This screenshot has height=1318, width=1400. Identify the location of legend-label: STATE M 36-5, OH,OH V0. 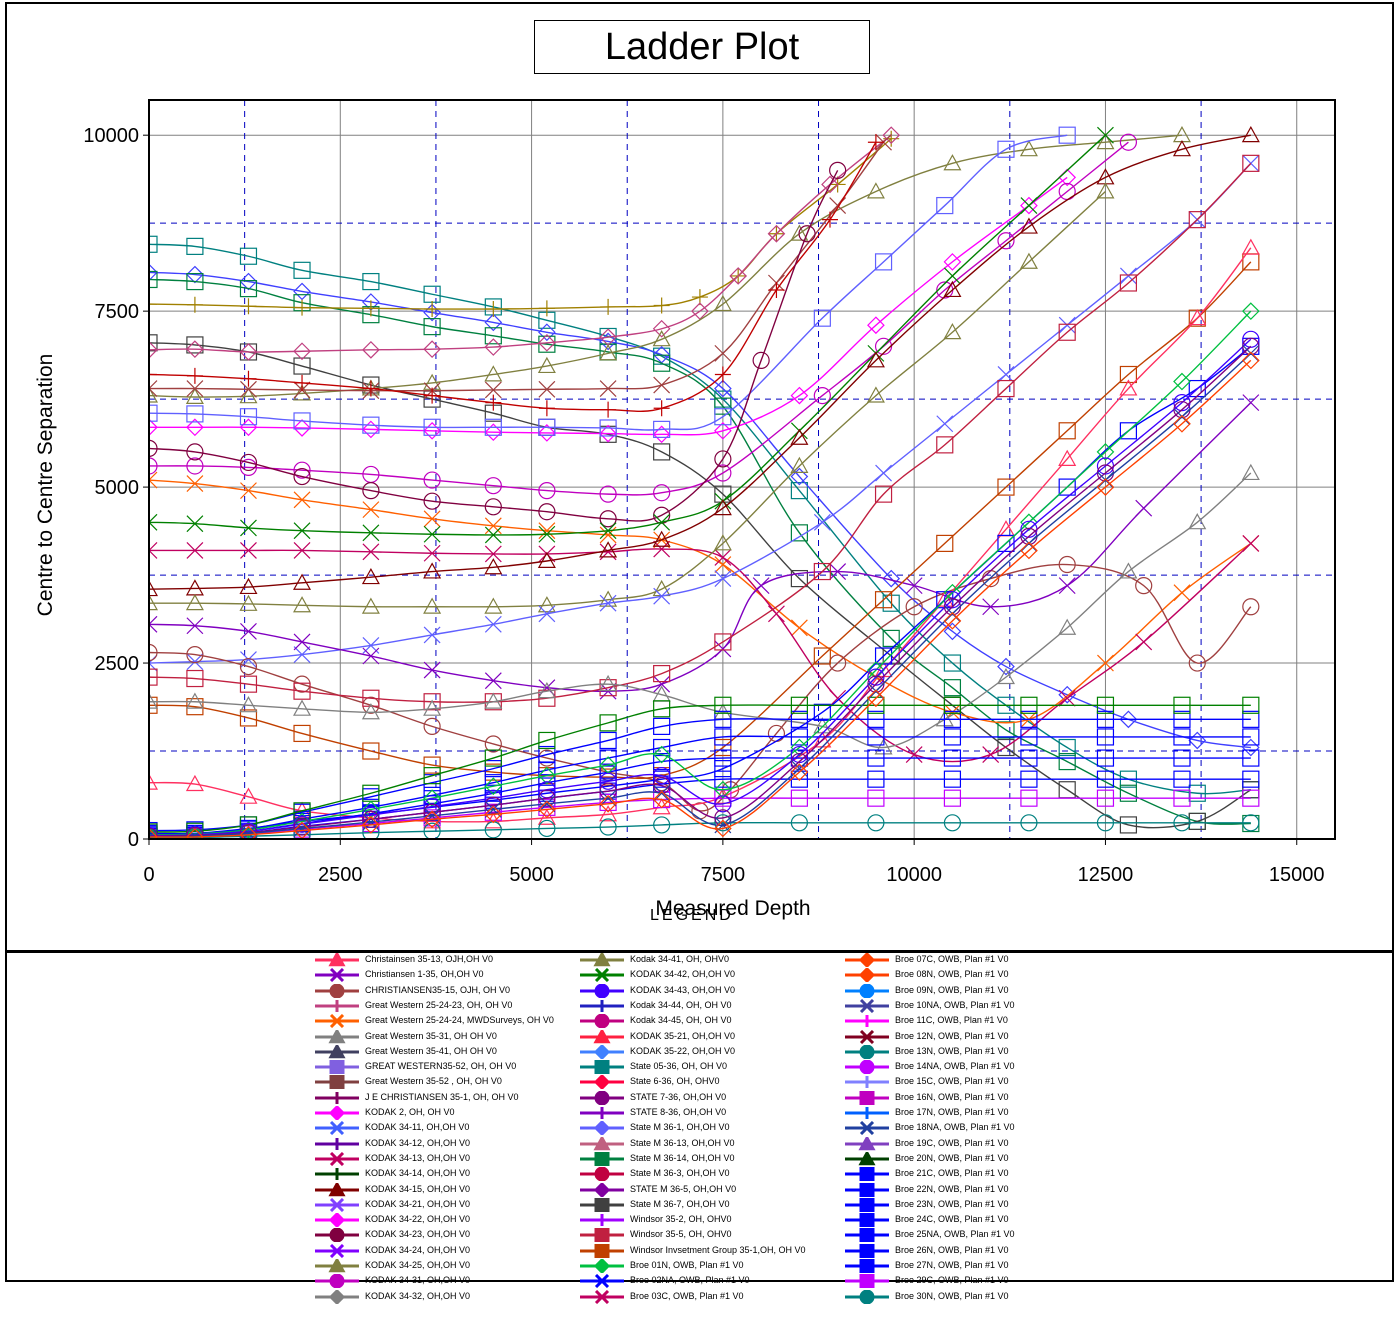
(683, 1188).